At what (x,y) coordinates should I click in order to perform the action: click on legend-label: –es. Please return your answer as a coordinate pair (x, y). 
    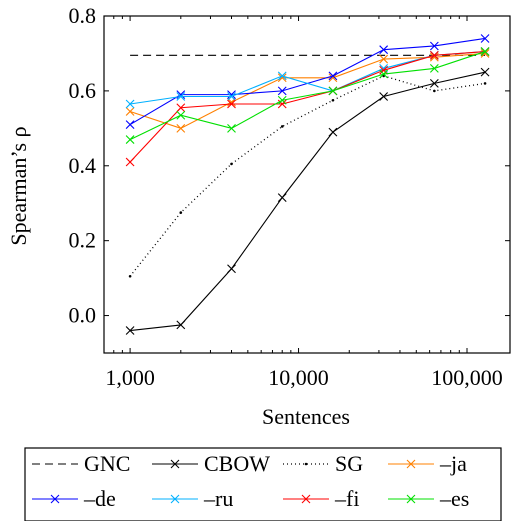
    Looking at the image, I should click on (454, 498).